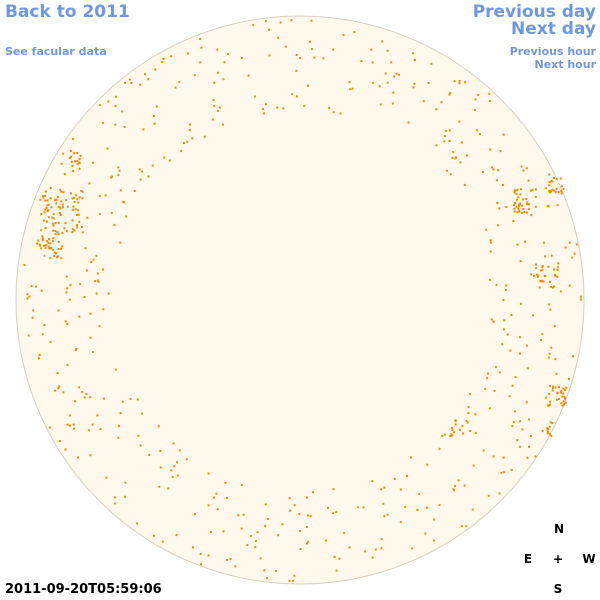 The height and width of the screenshot is (600, 600). Describe the element at coordinates (553, 29) in the screenshot. I see `next-day-link: Next day` at that location.